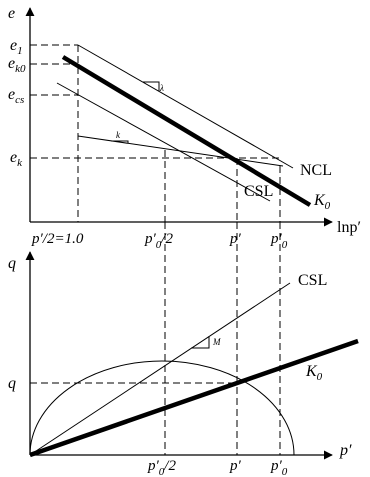  I want to click on csl-label-top: CSL, so click(258, 191).